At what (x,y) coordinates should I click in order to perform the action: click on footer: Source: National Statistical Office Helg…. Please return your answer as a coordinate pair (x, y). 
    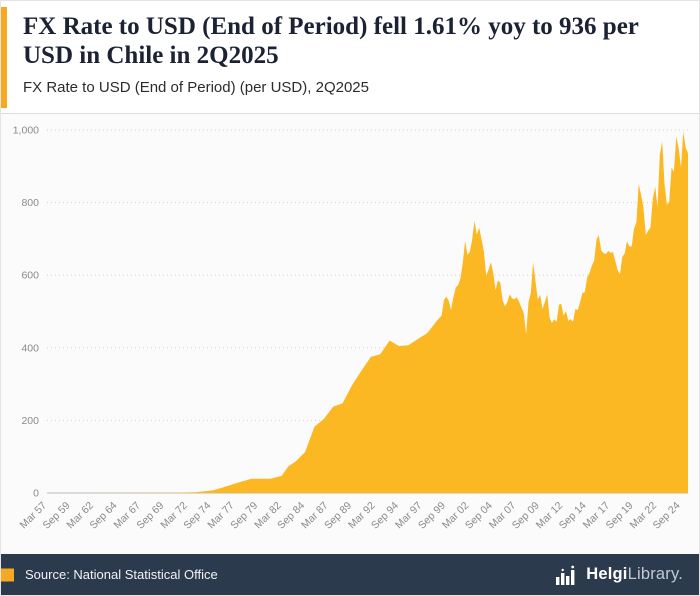
    Looking at the image, I should click on (350, 574).